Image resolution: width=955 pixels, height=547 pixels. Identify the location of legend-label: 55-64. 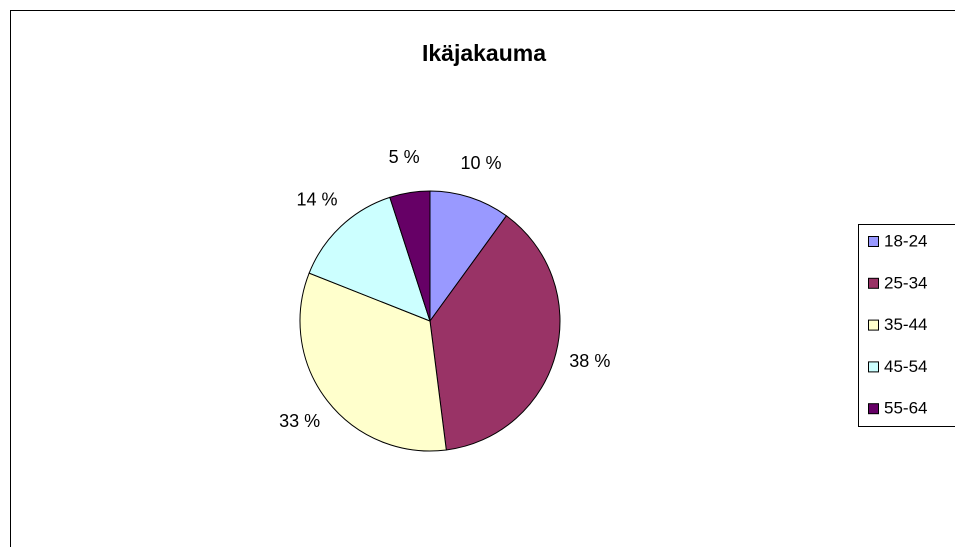
(905, 408).